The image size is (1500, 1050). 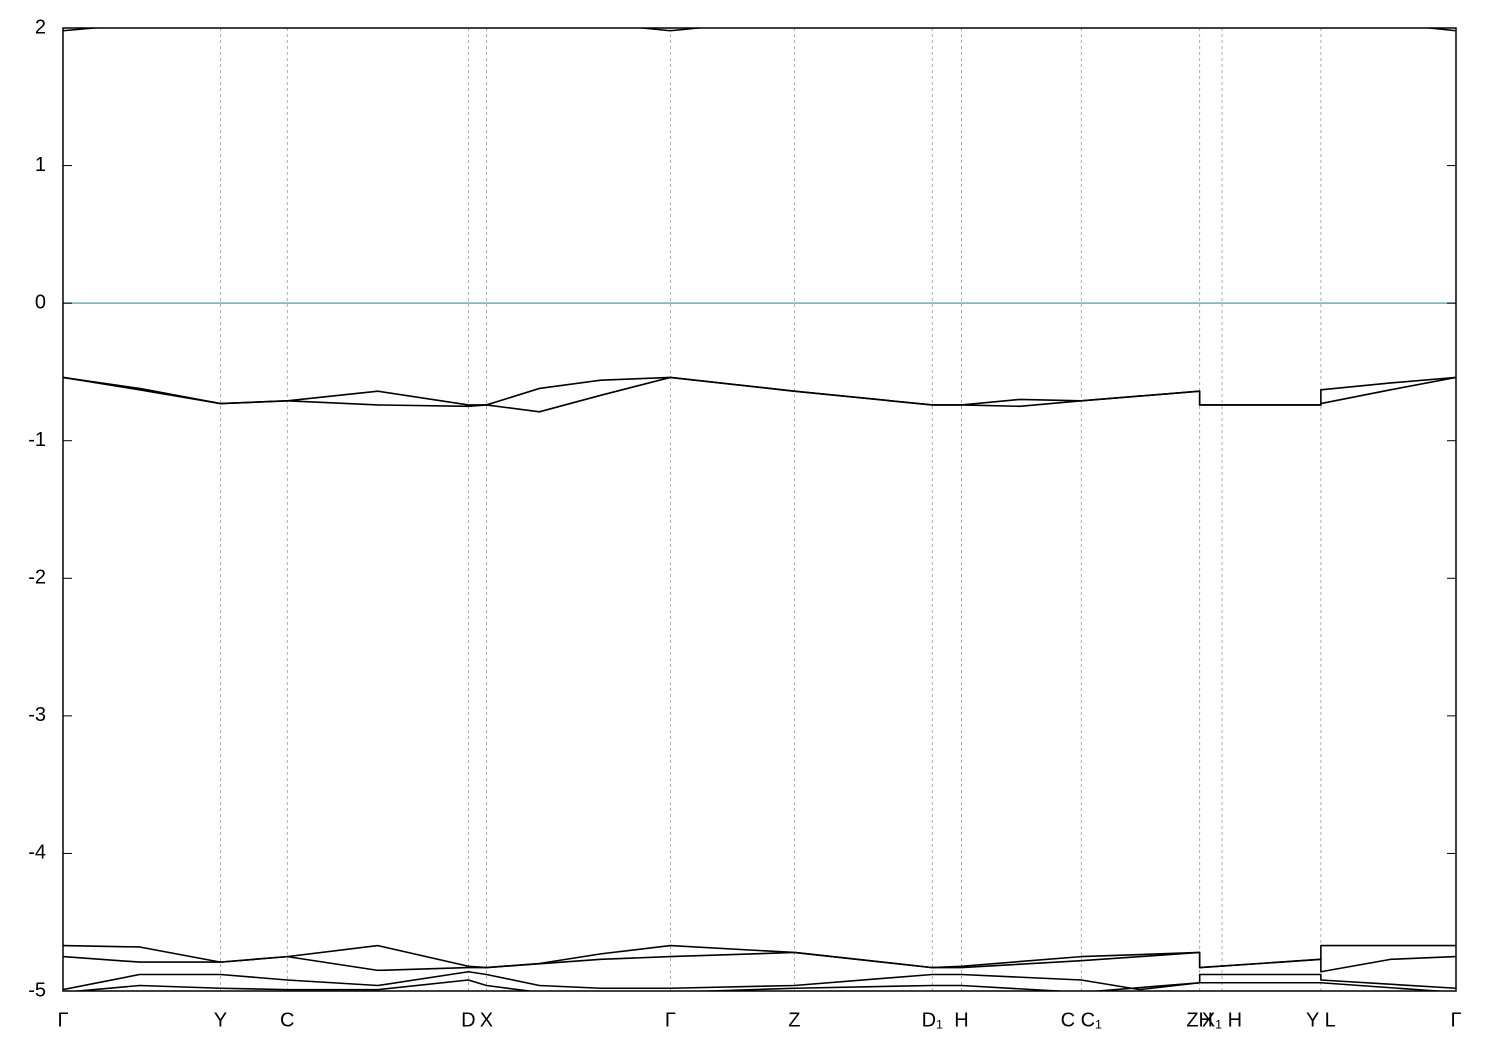 What do you see at coordinates (486, 1020) in the screenshot?
I see `x-tick-label: X` at bounding box center [486, 1020].